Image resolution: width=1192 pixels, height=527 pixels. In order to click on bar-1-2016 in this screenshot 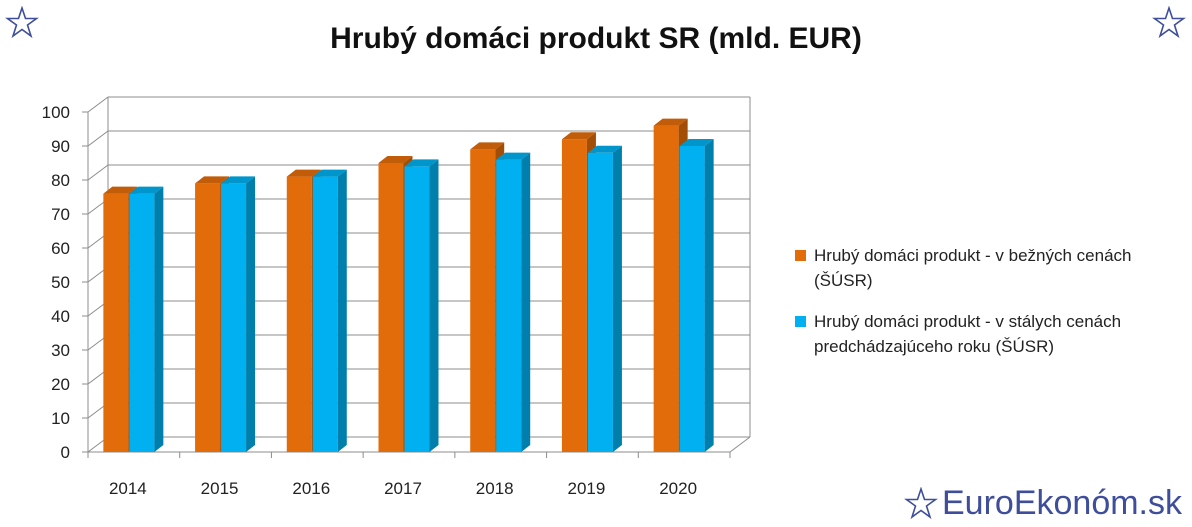, I will do `click(299, 314)`.